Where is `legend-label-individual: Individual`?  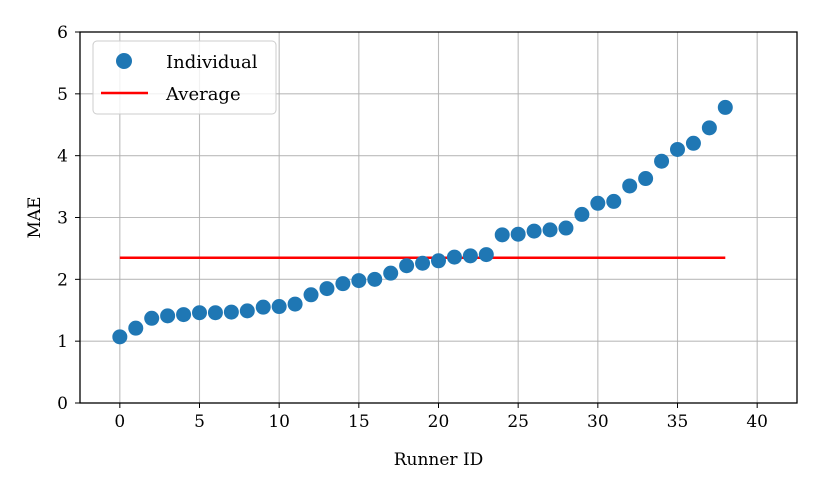
legend-label-individual: Individual is located at coordinates (212, 62).